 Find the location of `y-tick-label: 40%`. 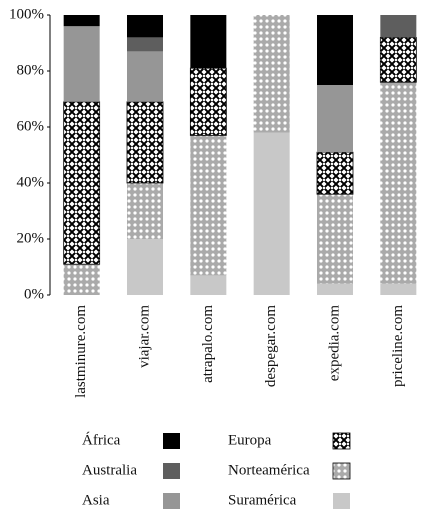

y-tick-label: 40% is located at coordinates (31, 182).